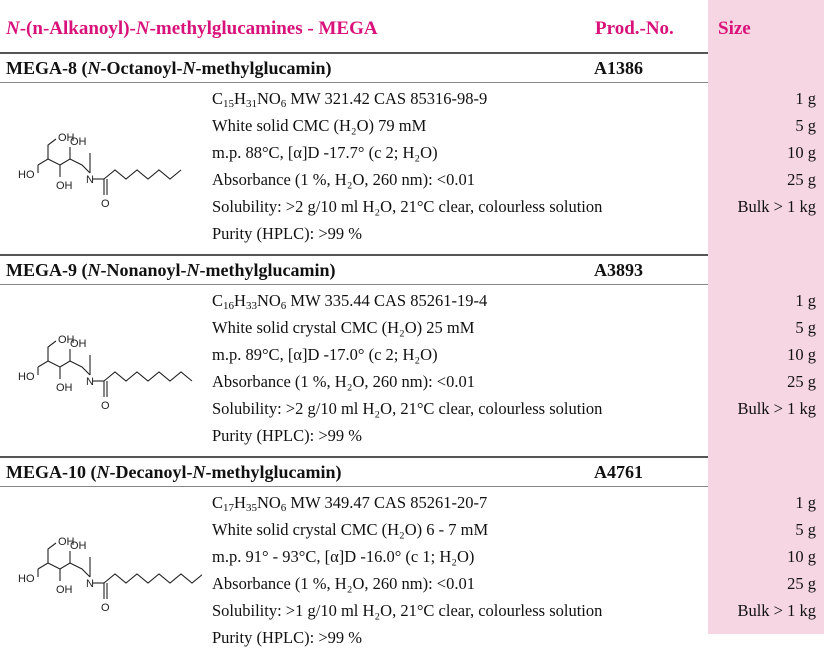 Image resolution: width=824 pixels, height=659 pixels. Describe the element at coordinates (618, 270) in the screenshot. I see `product-number: A3893` at that location.